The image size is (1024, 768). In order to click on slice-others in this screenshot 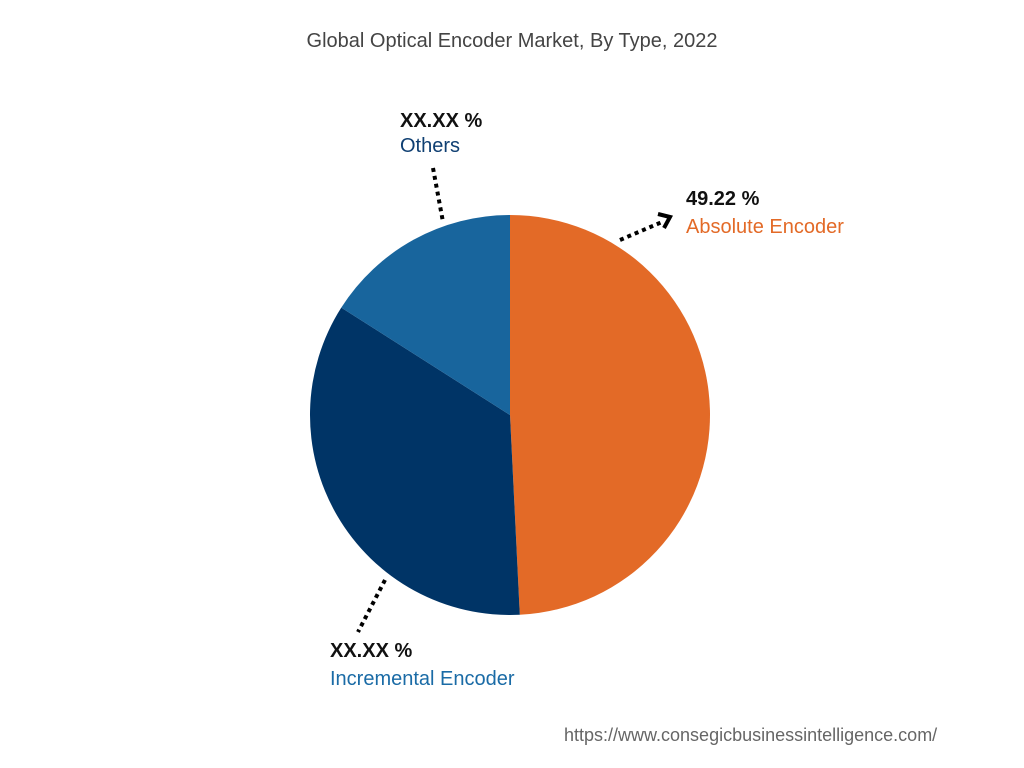, I will do `click(425, 315)`.